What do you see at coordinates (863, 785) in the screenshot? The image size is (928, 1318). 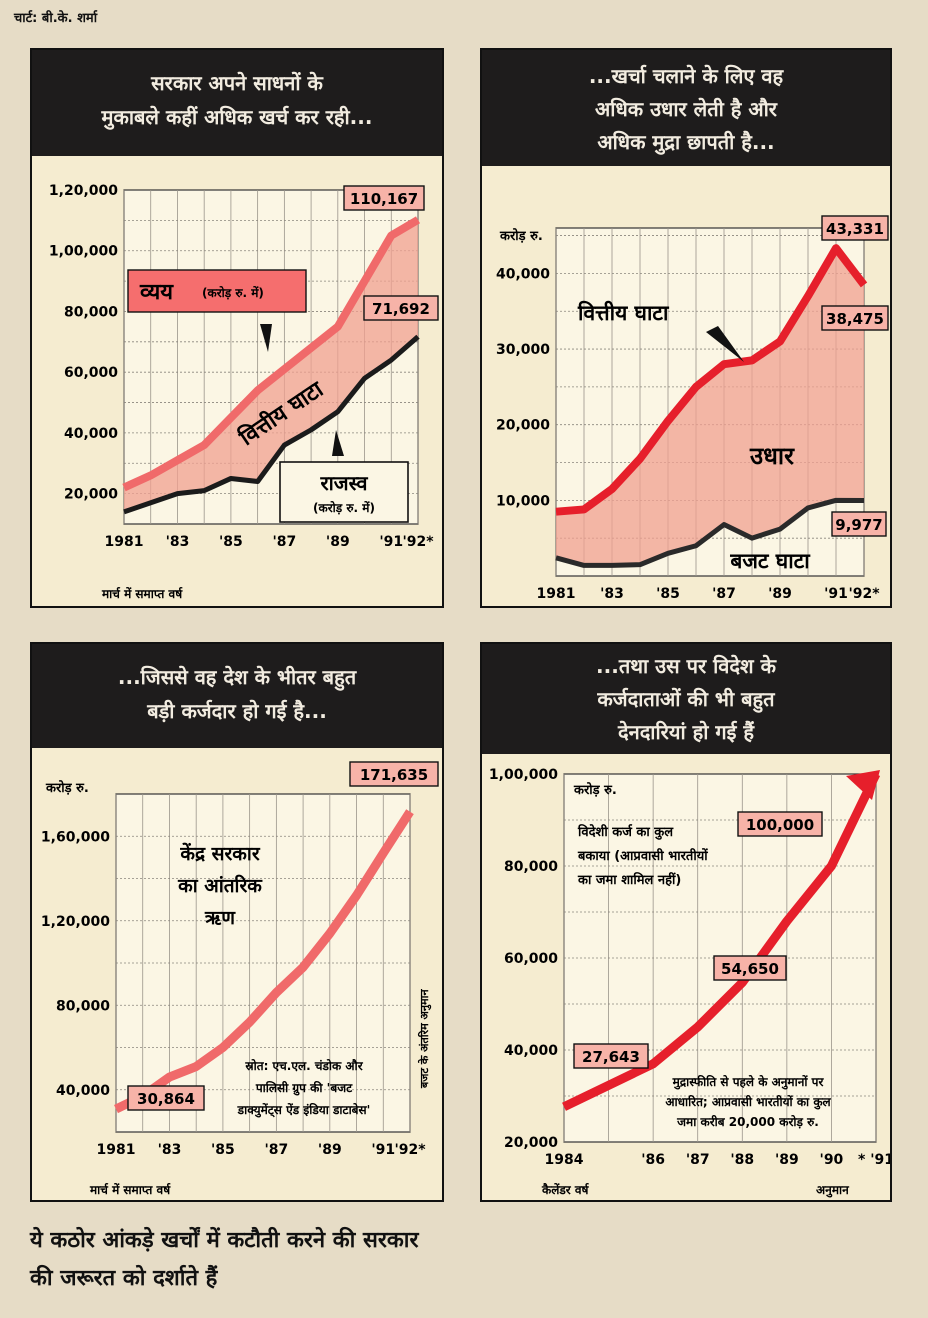 I see `external-debt-arrowhead` at bounding box center [863, 785].